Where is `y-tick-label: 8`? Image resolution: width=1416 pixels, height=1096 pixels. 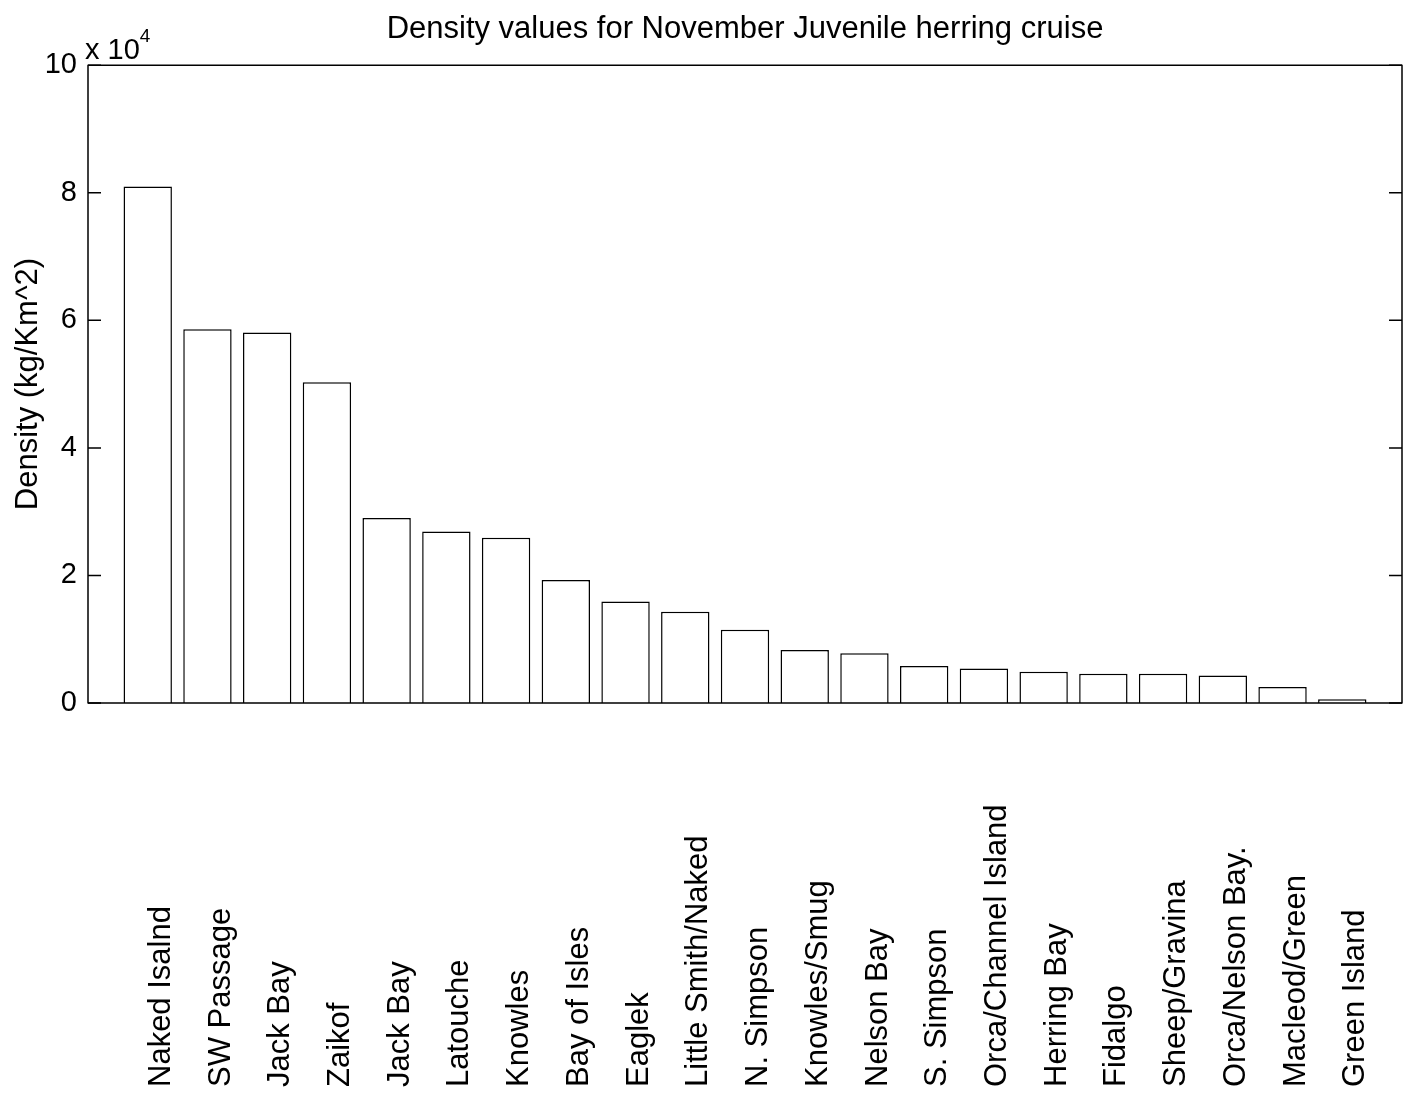
y-tick-label: 8 is located at coordinates (68, 190).